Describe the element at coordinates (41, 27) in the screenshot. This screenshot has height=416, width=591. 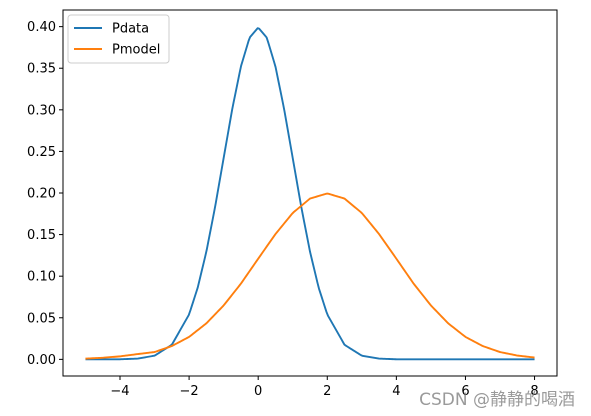
I see `y-tick-label: 0.40` at that location.